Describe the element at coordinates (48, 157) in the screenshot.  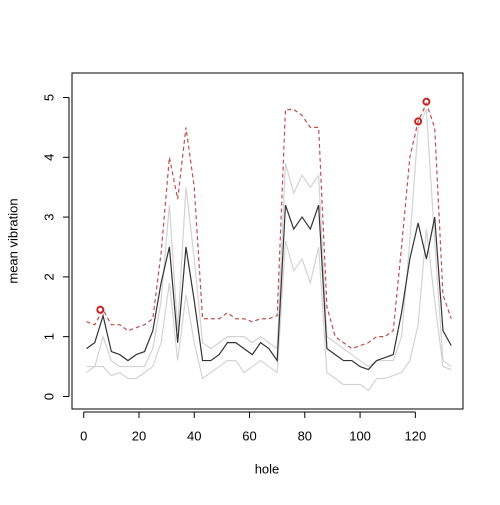
I see `y-tick-label: 4` at that location.